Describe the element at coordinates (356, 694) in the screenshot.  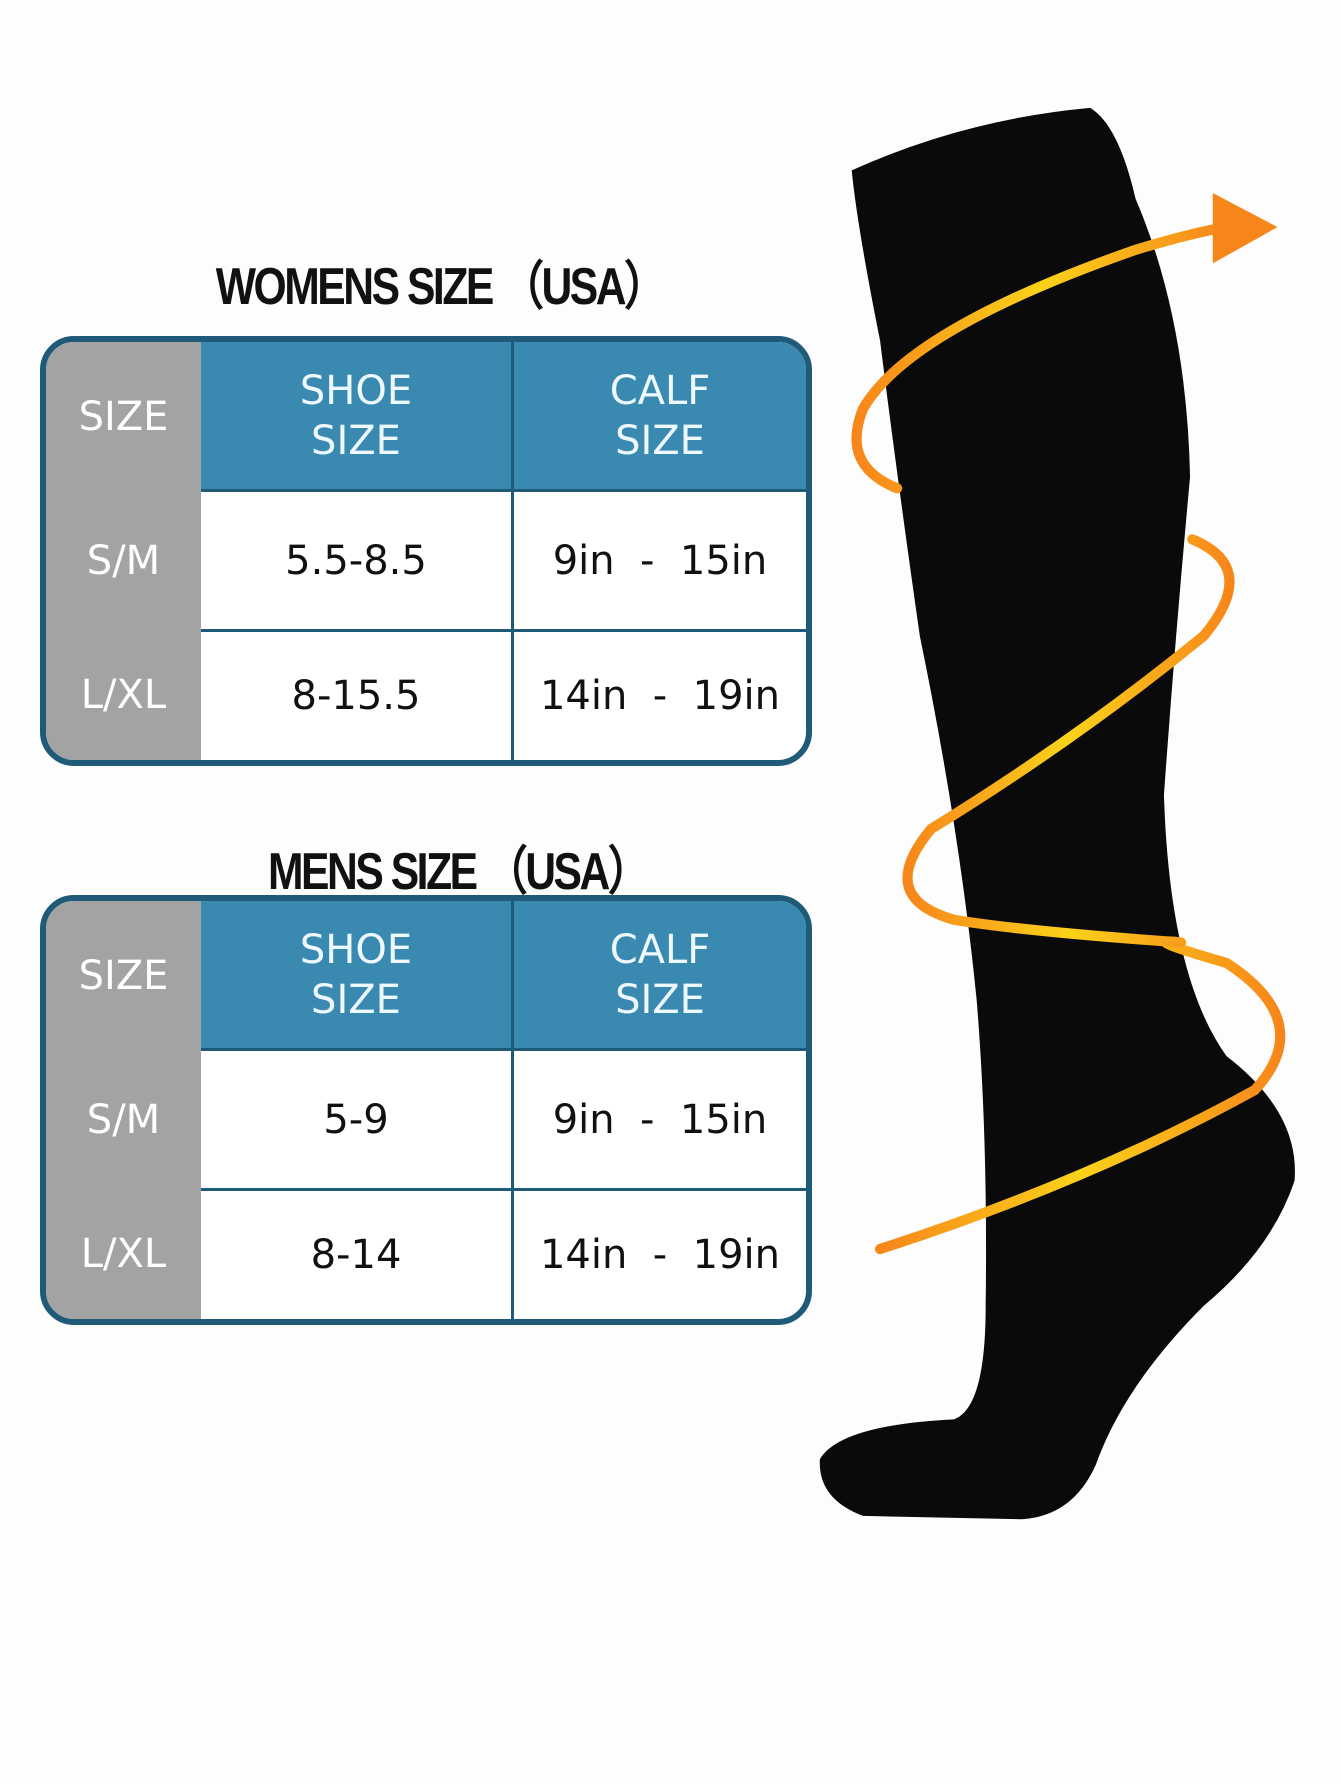
I see `shoe-size-cell: 8-15.5` at that location.